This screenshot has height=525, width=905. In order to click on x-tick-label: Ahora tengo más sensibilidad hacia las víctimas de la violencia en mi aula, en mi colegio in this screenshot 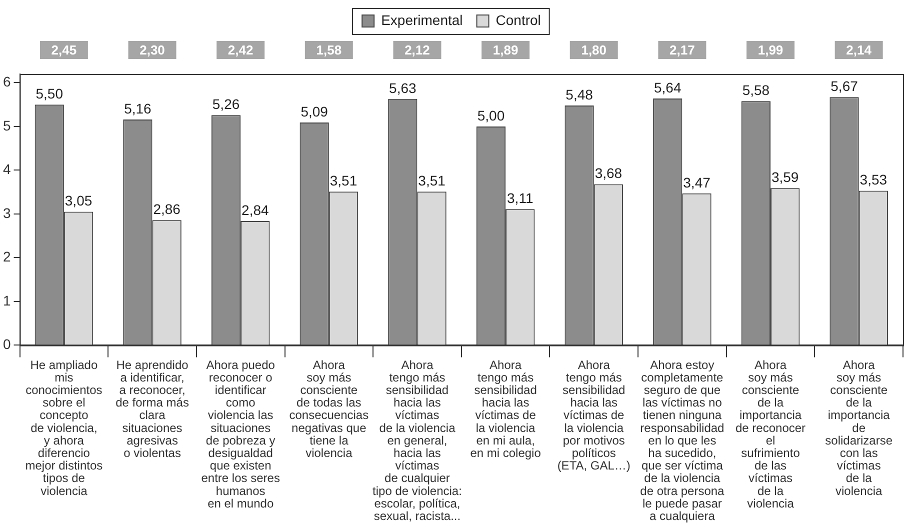, I will do `click(506, 409)`.